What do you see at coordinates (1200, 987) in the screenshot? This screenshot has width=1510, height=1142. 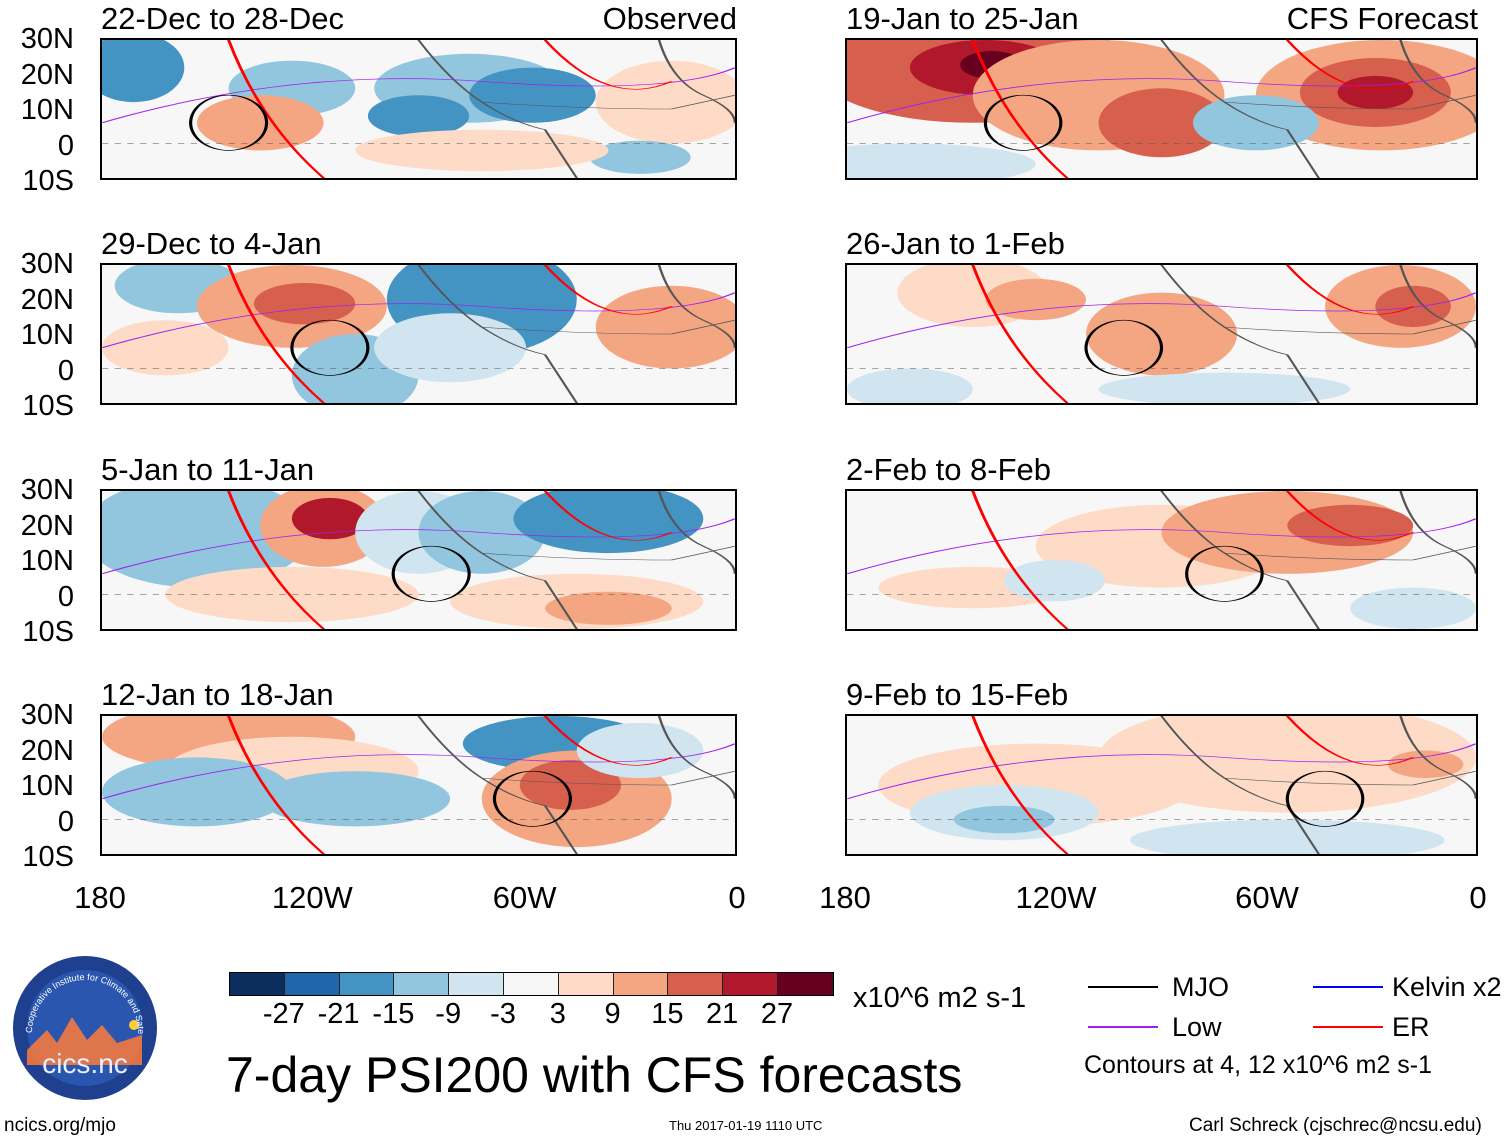 I see `legend-label-mjo: MJO` at bounding box center [1200, 987].